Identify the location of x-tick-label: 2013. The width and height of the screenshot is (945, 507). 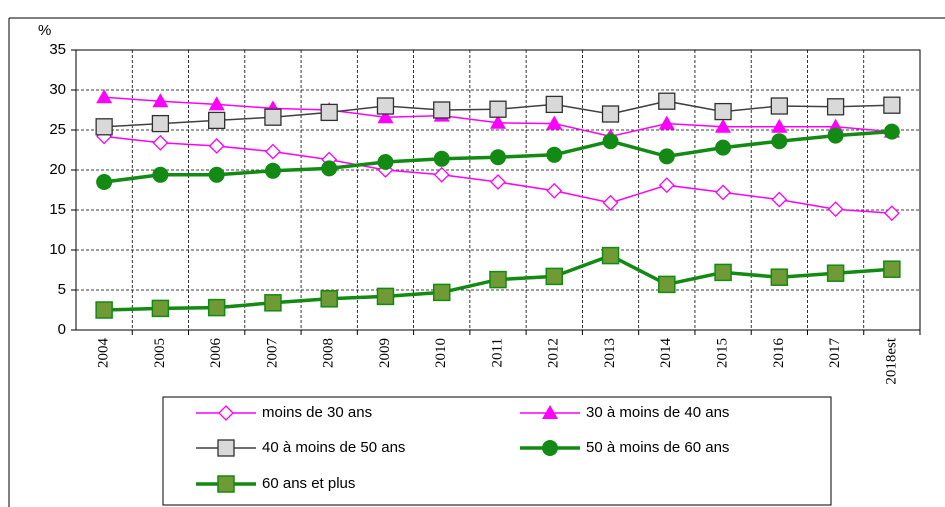
(610, 353).